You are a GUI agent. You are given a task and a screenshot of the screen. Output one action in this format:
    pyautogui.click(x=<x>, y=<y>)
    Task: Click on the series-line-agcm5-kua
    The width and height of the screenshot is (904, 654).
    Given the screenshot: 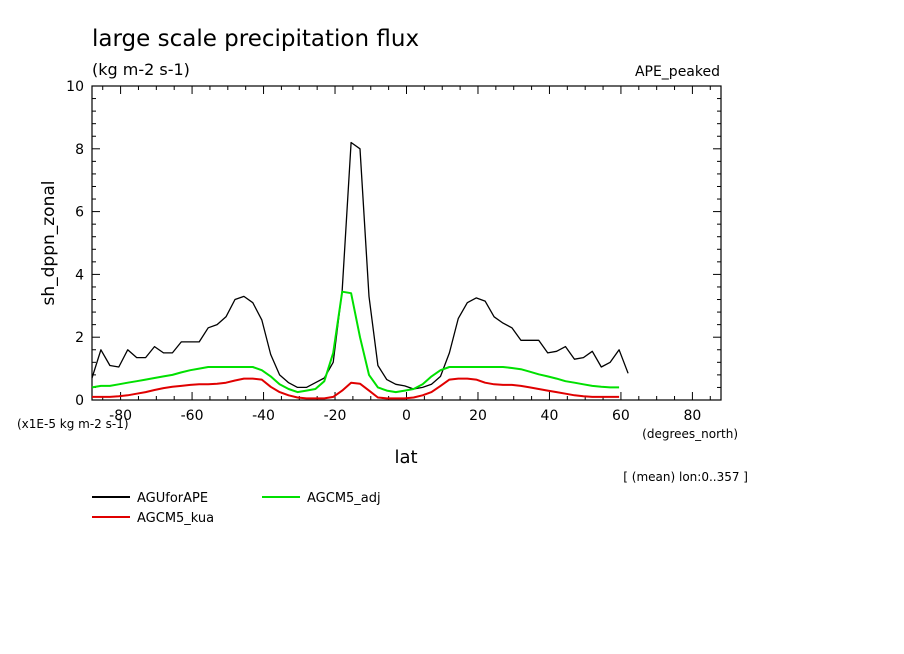 What is the action you would take?
    pyautogui.click(x=356, y=388)
    